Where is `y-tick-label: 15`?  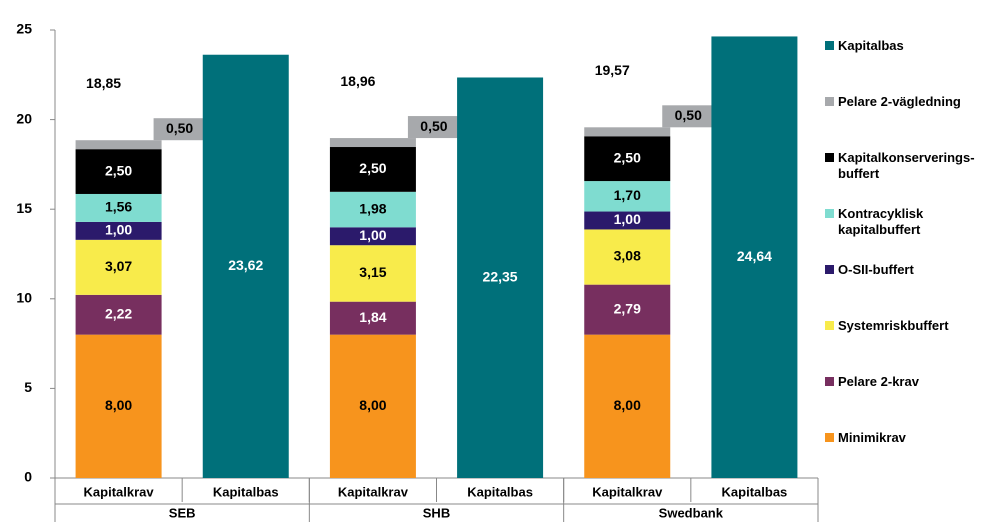
y-tick-label: 15 is located at coordinates (24, 208).